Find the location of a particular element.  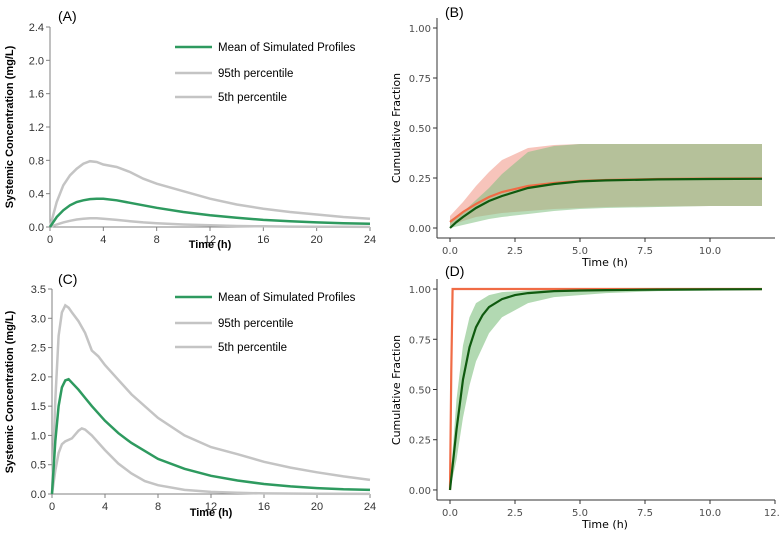

panel-a-y-tick-label: 2.0 is located at coordinates (36, 61).